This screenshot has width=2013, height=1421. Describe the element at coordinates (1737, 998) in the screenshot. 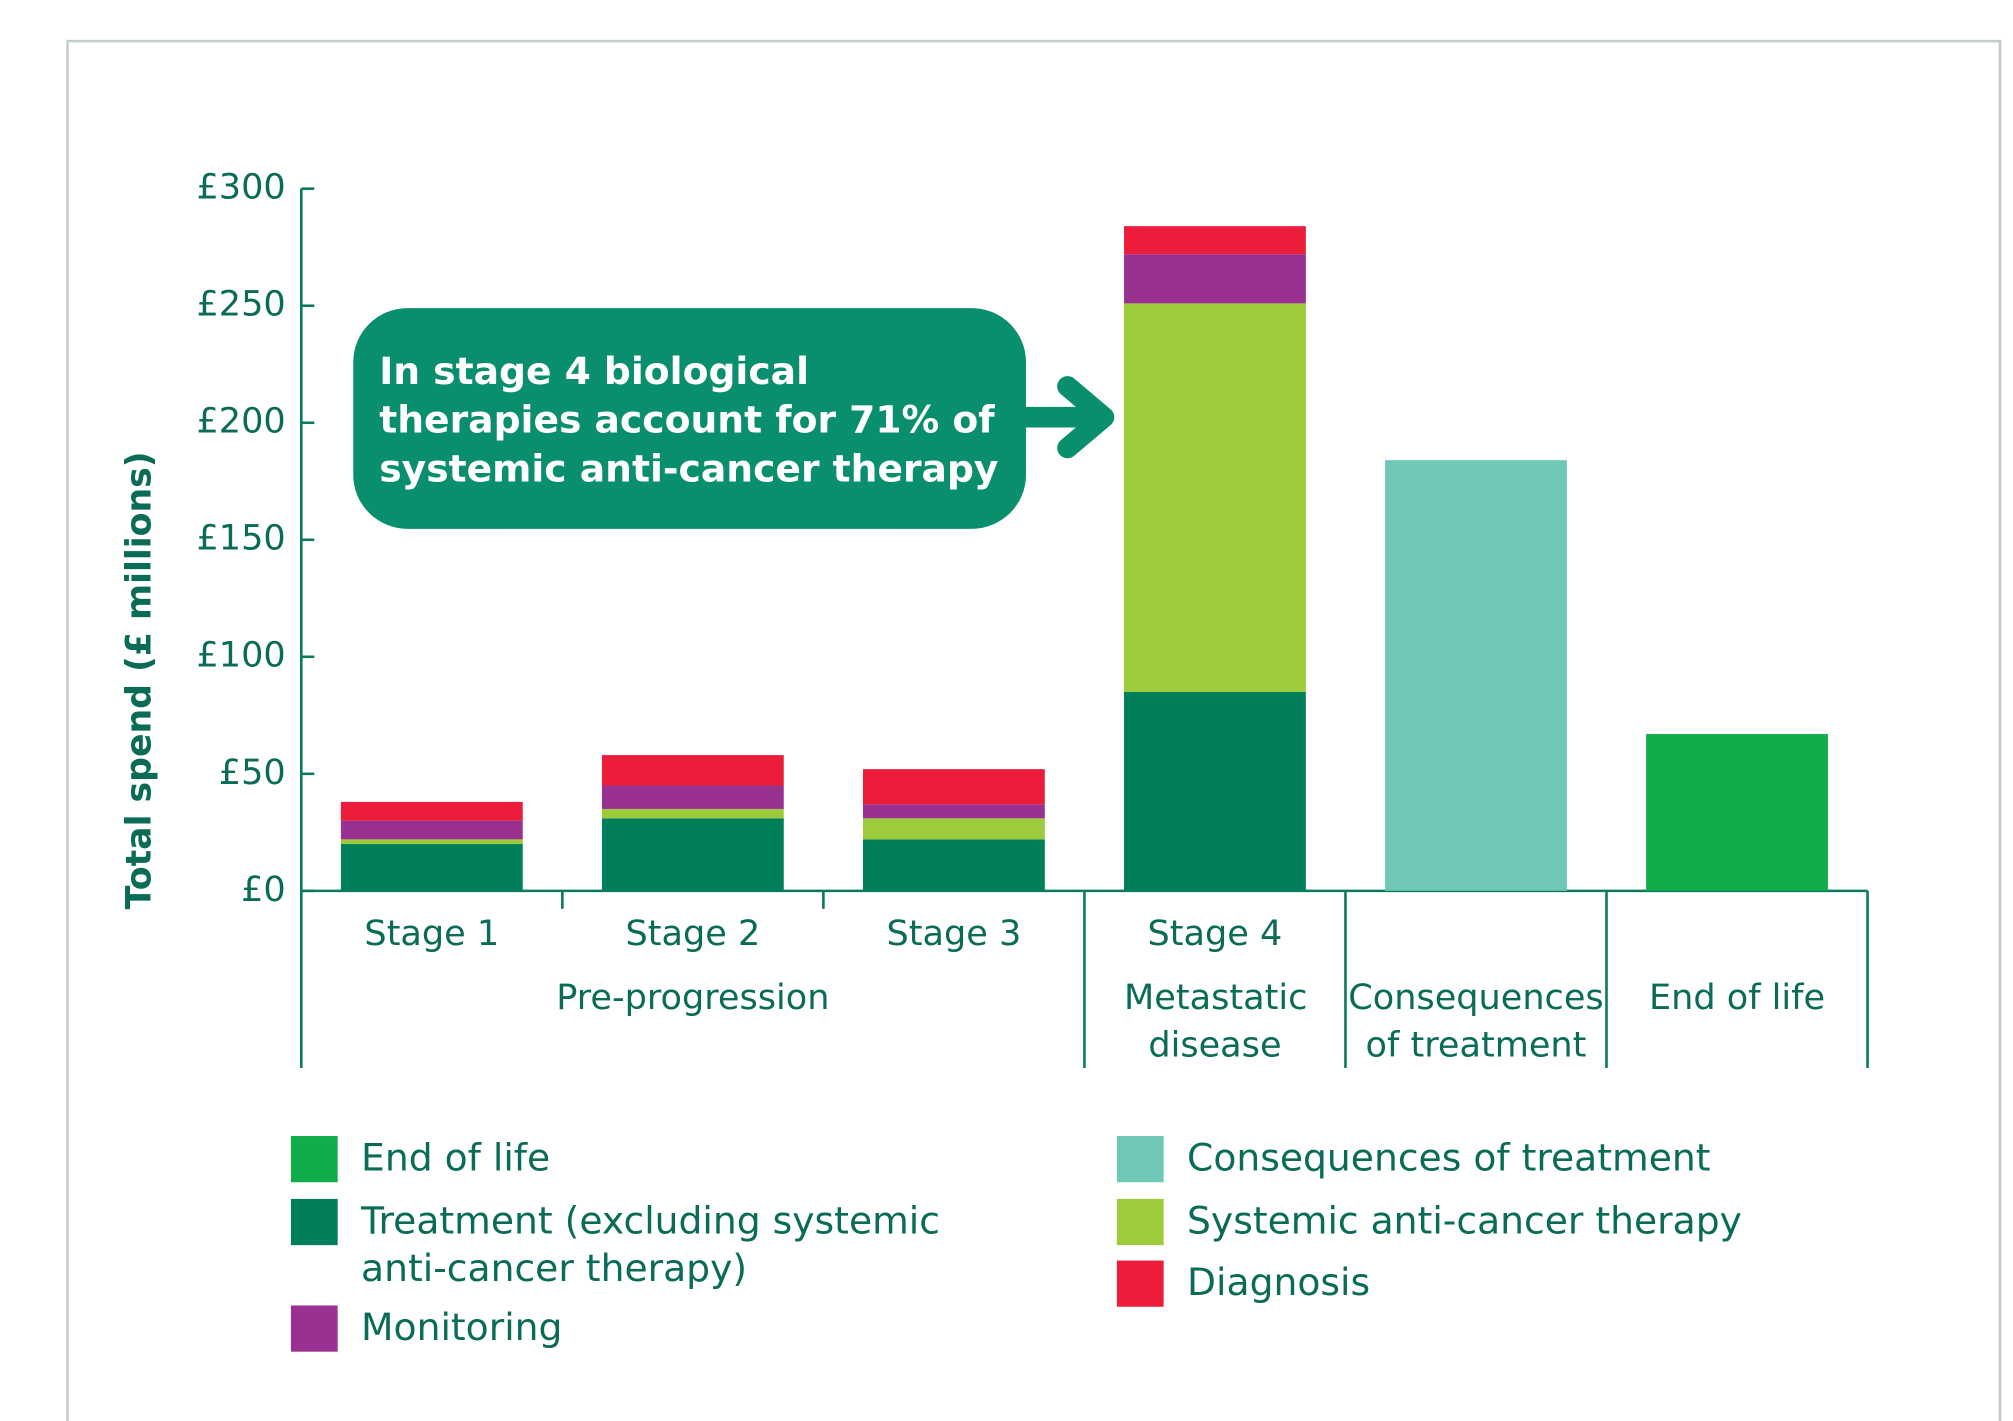

I see `x-tick-label: End of life` at that location.